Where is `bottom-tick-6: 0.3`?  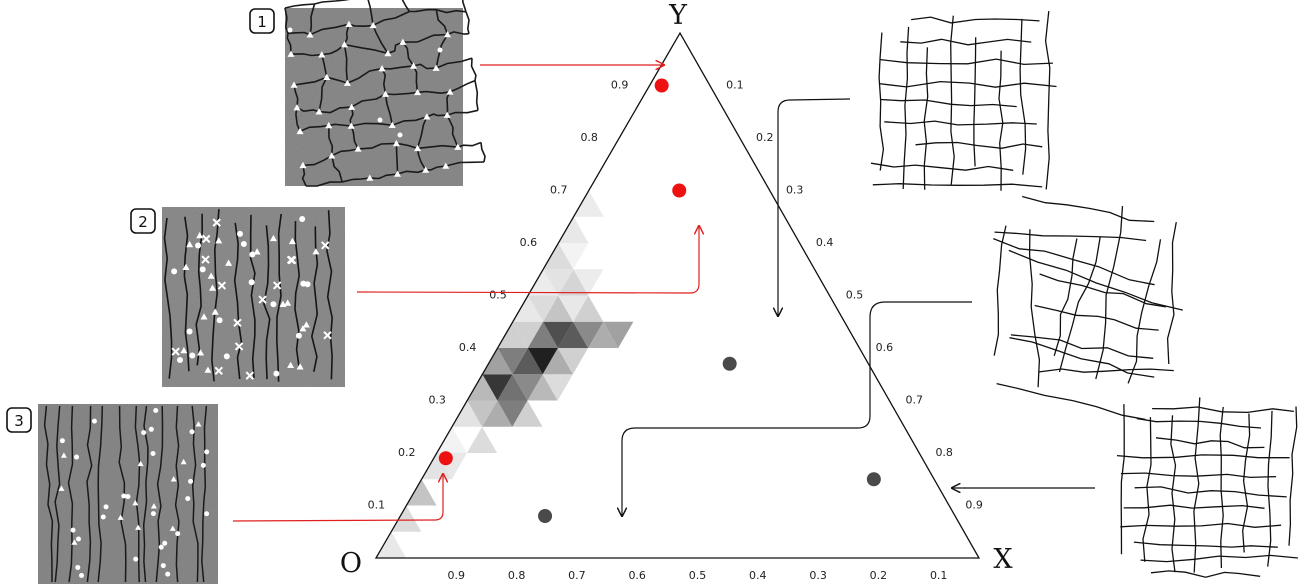 bottom-tick-6: 0.3 is located at coordinates (818, 575).